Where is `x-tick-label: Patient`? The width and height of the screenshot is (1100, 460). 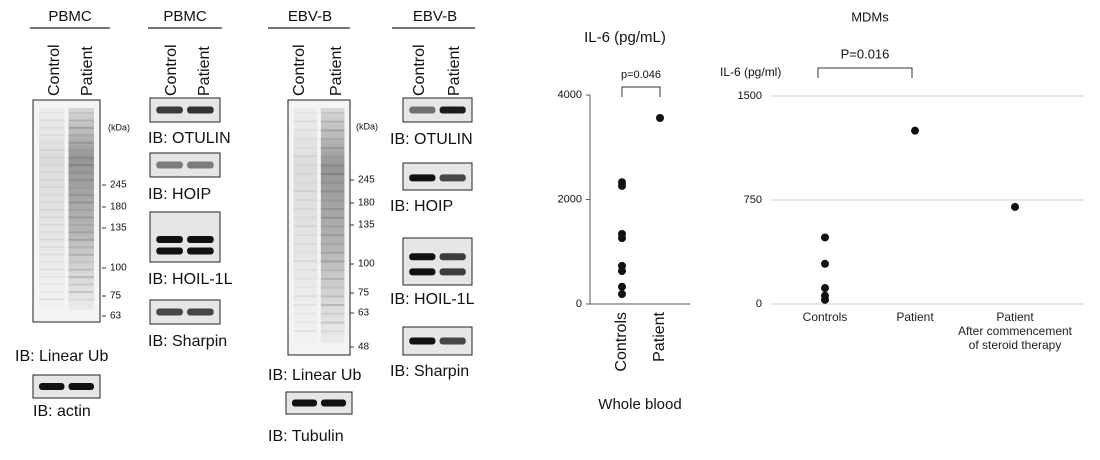 x-tick-label: Patient is located at coordinates (659, 336).